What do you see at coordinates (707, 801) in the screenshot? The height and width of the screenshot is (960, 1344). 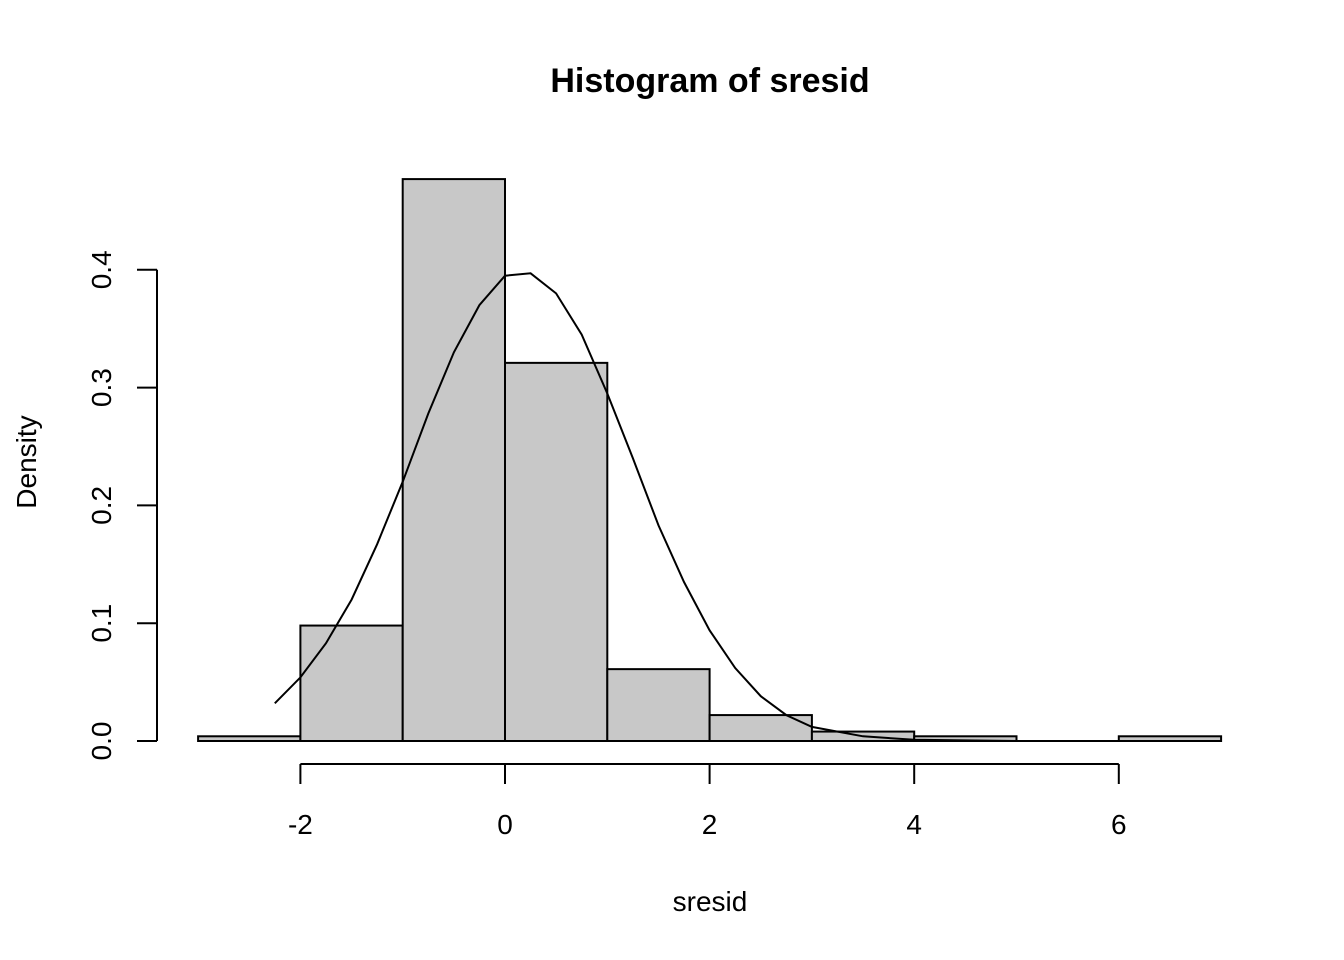 I see `x-axis: -2 0 2 4 6` at bounding box center [707, 801].